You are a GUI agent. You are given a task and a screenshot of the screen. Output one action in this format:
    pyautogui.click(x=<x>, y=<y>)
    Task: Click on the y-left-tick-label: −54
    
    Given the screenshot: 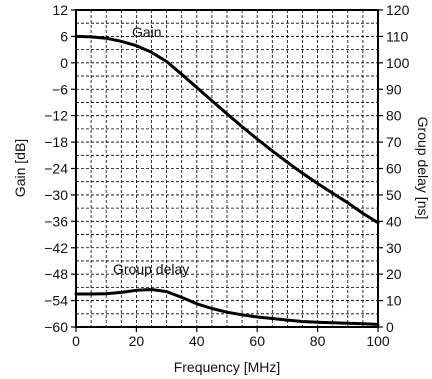 What is the action you would take?
    pyautogui.click(x=56, y=301)
    